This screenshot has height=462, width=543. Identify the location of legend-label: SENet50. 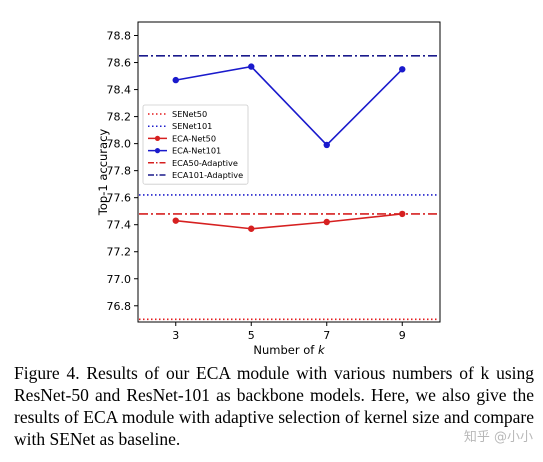
(189, 114).